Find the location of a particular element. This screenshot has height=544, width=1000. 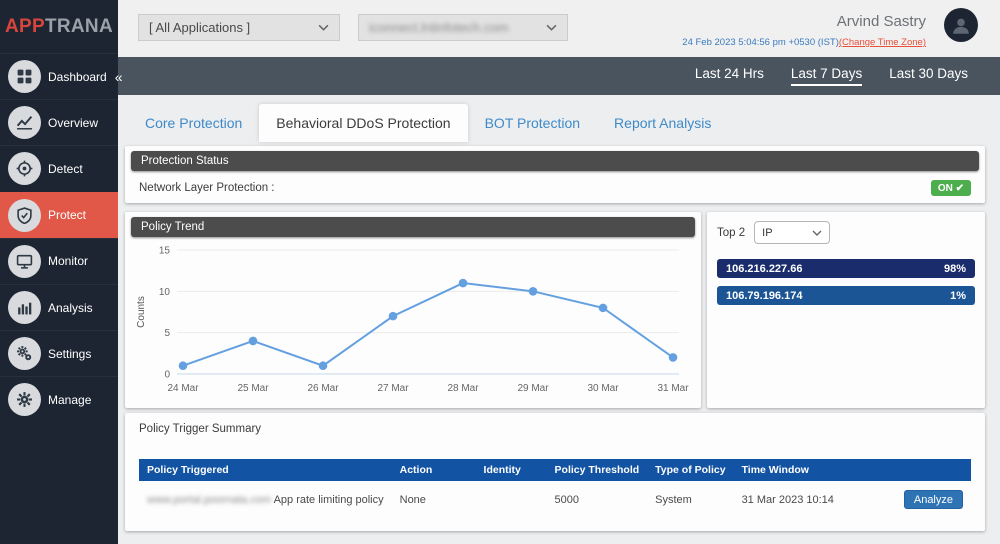

sidebar-item-label: Analysis is located at coordinates (70, 307).